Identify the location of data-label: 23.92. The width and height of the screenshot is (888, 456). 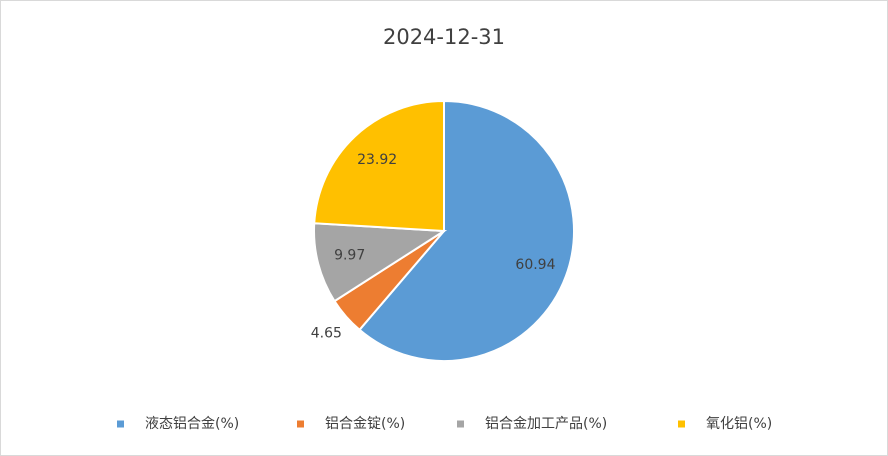
(377, 160).